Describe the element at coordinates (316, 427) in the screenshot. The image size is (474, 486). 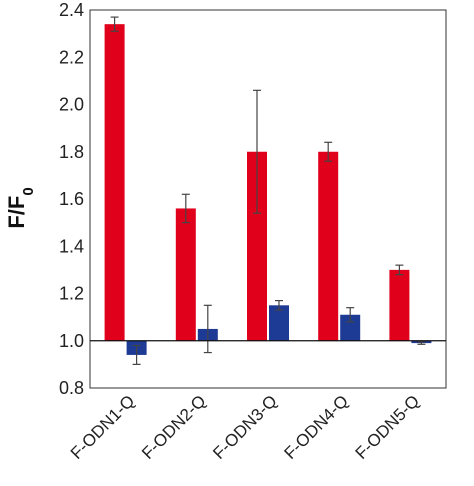
I see `x-tick-label: F-ODN4-Q` at that location.